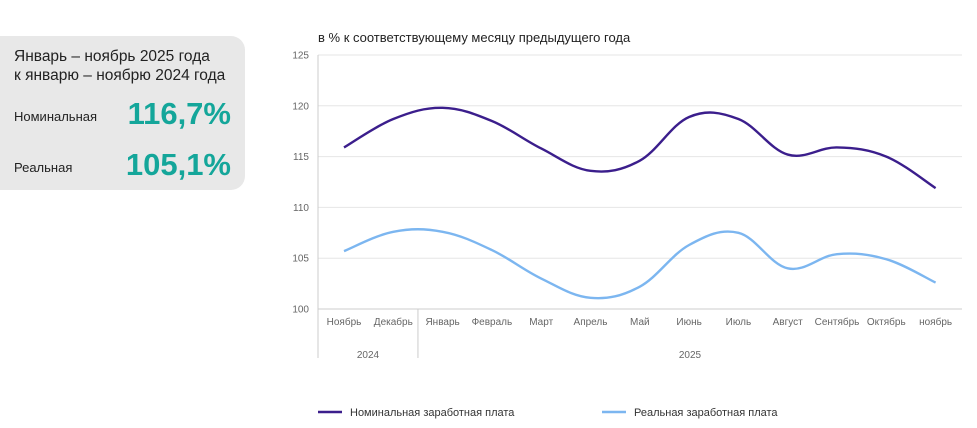  What do you see at coordinates (442, 322) in the screenshot?
I see `x-tick-label: Январь` at bounding box center [442, 322].